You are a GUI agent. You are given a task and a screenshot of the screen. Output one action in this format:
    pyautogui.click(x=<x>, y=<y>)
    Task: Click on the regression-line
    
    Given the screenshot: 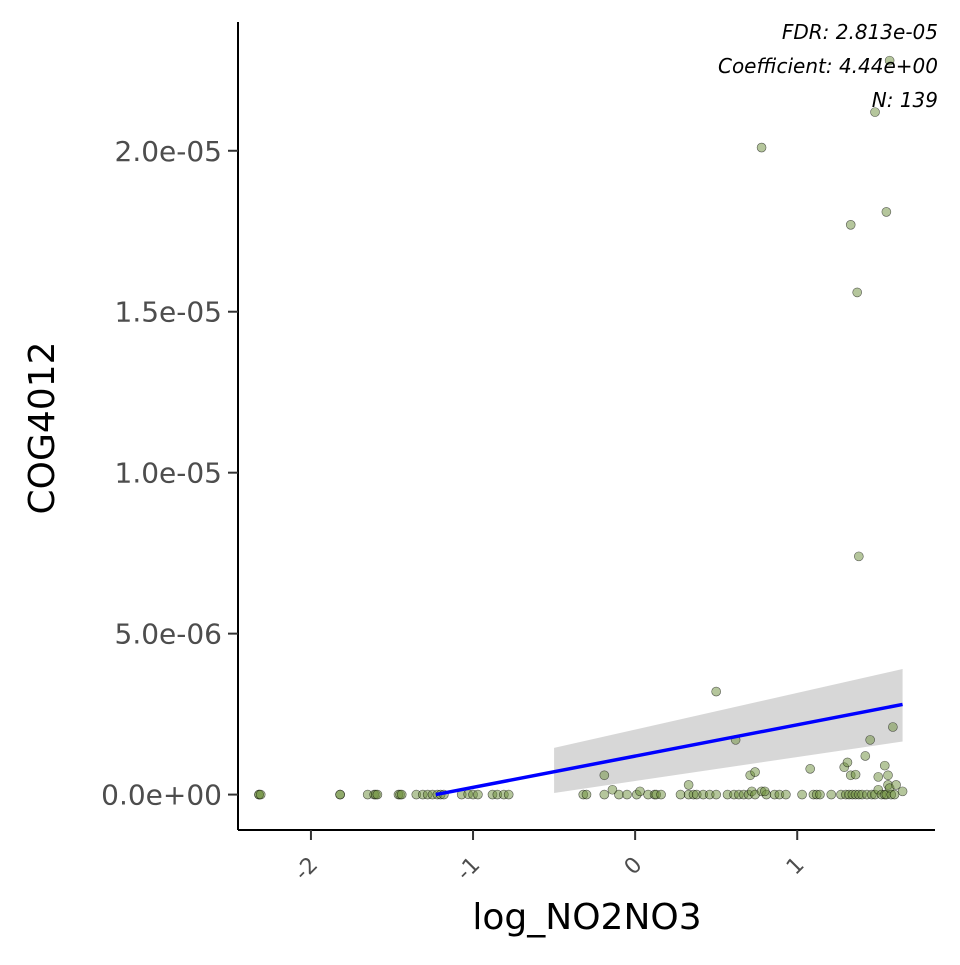 What is the action you would take?
    pyautogui.click(x=669, y=749)
    